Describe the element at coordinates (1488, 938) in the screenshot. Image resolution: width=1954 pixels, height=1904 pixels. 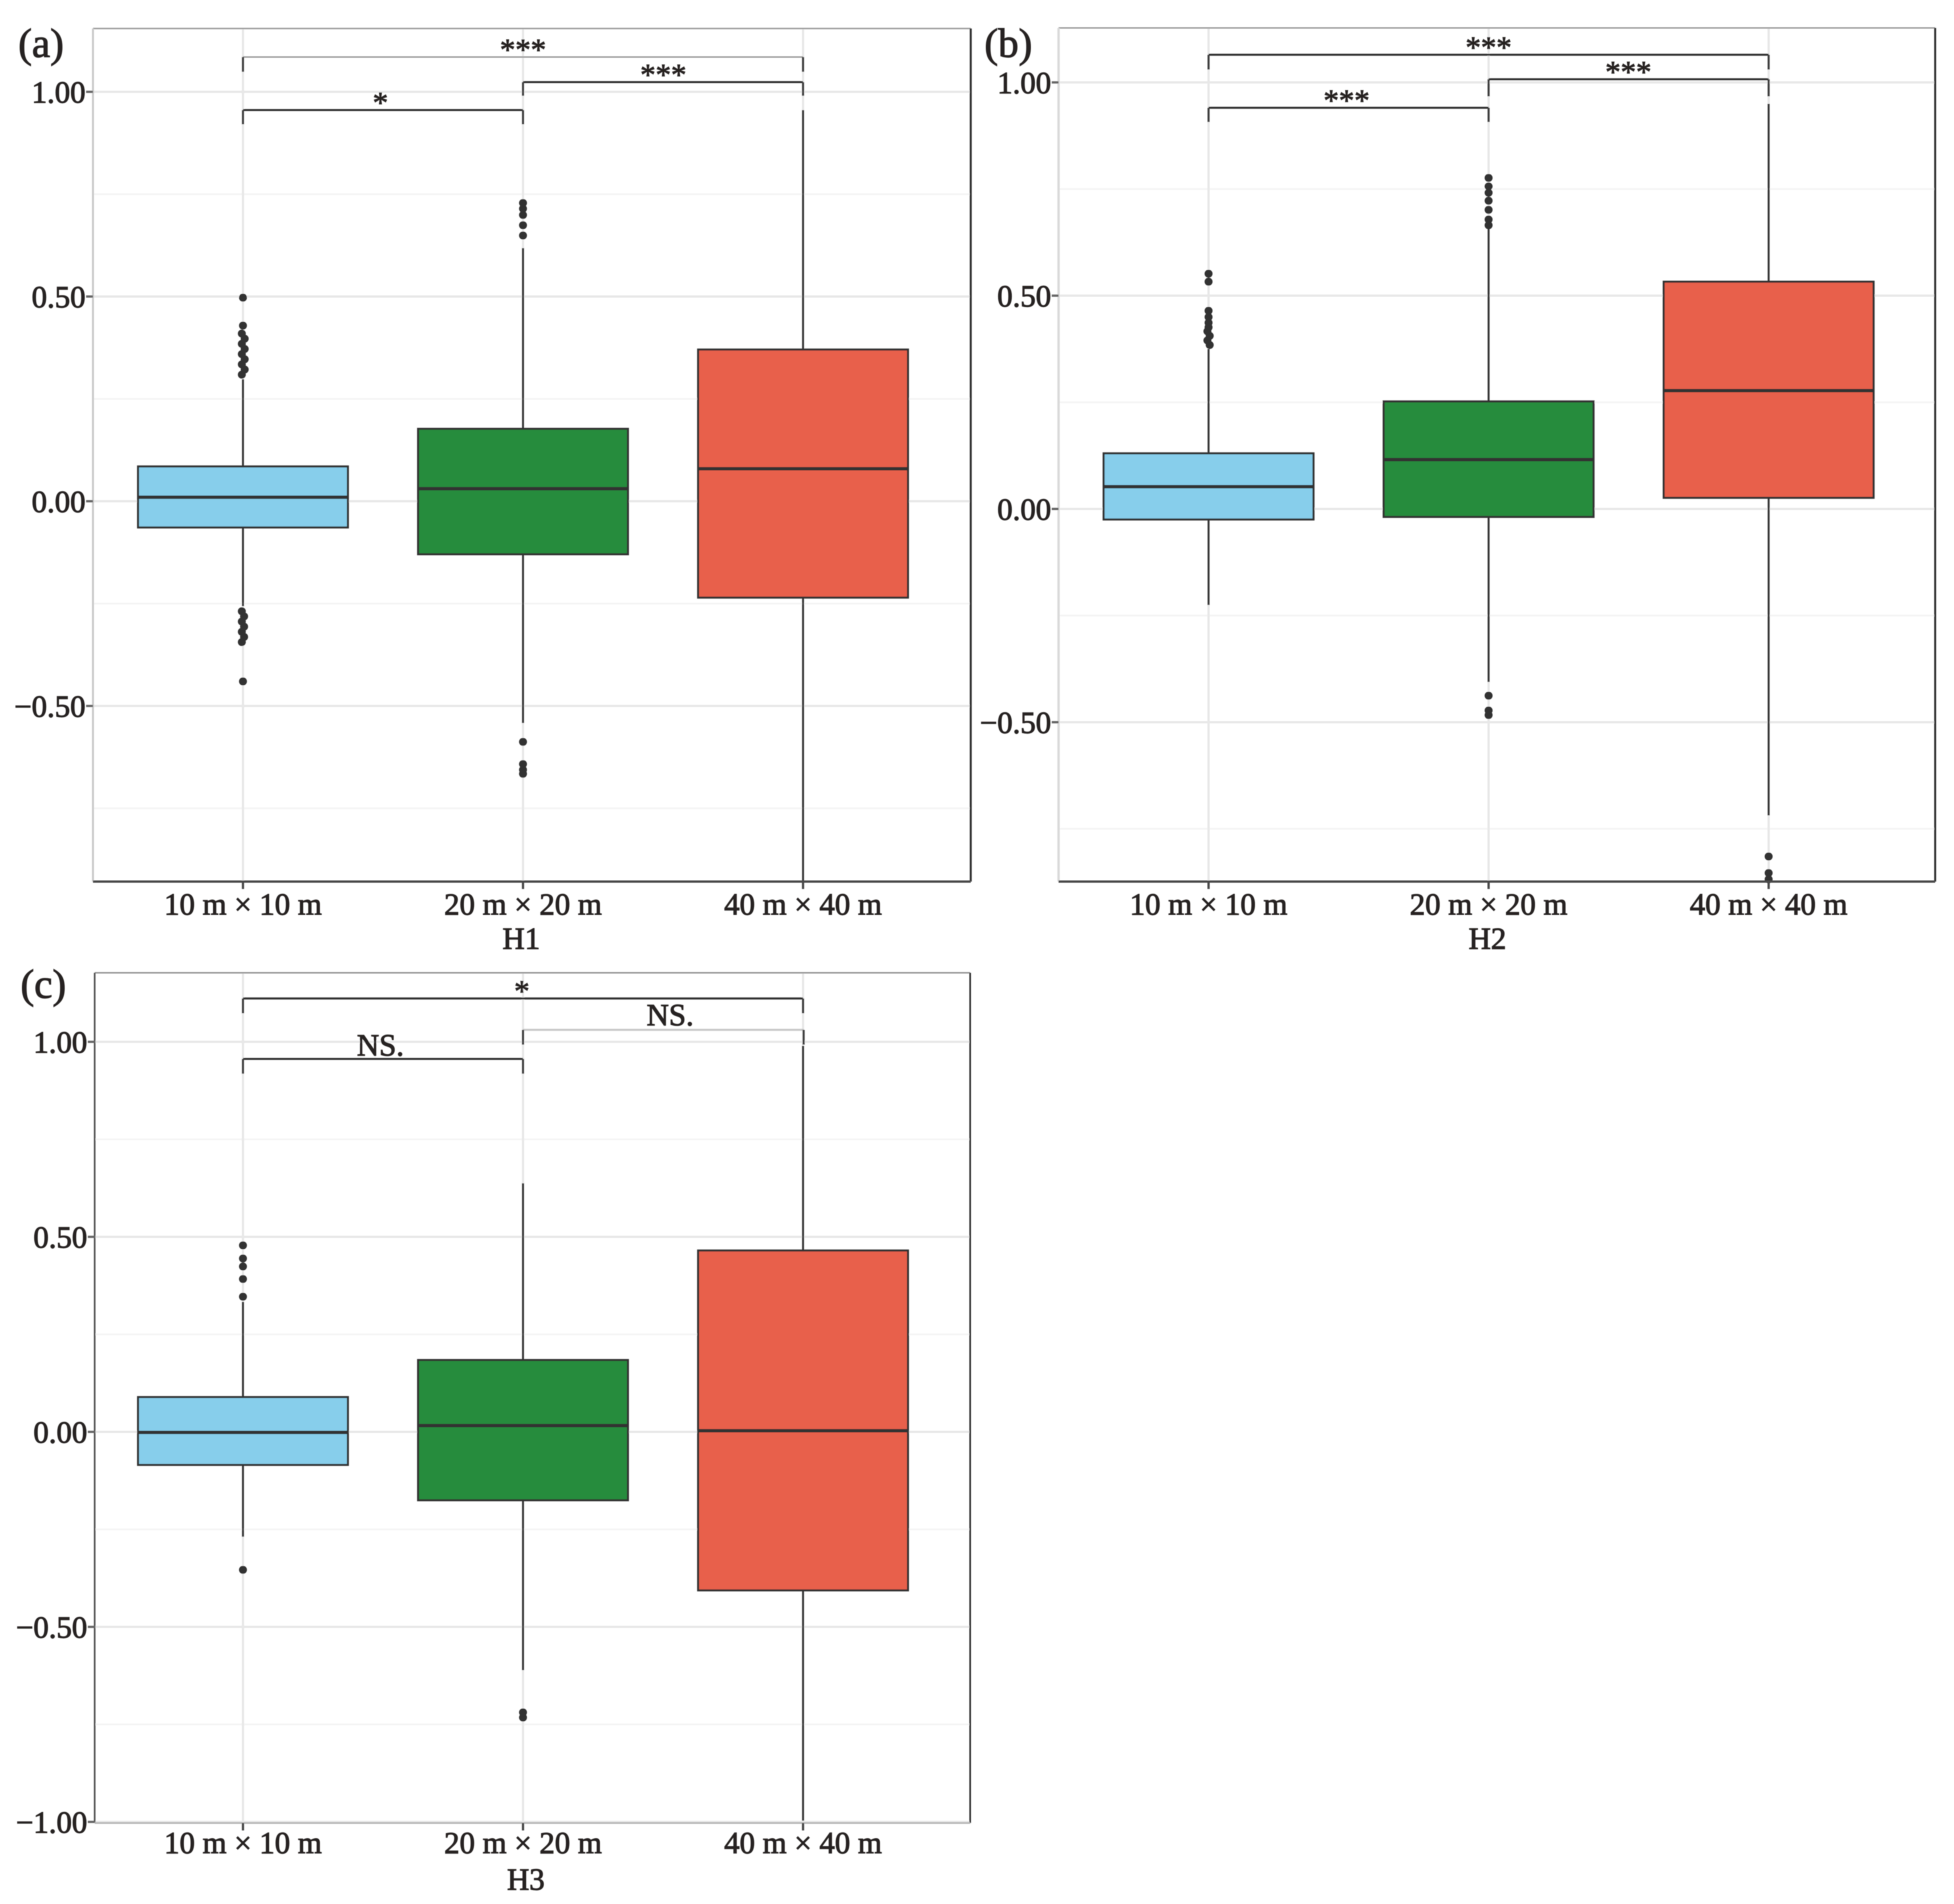
I see `svg-text: H2` at that location.